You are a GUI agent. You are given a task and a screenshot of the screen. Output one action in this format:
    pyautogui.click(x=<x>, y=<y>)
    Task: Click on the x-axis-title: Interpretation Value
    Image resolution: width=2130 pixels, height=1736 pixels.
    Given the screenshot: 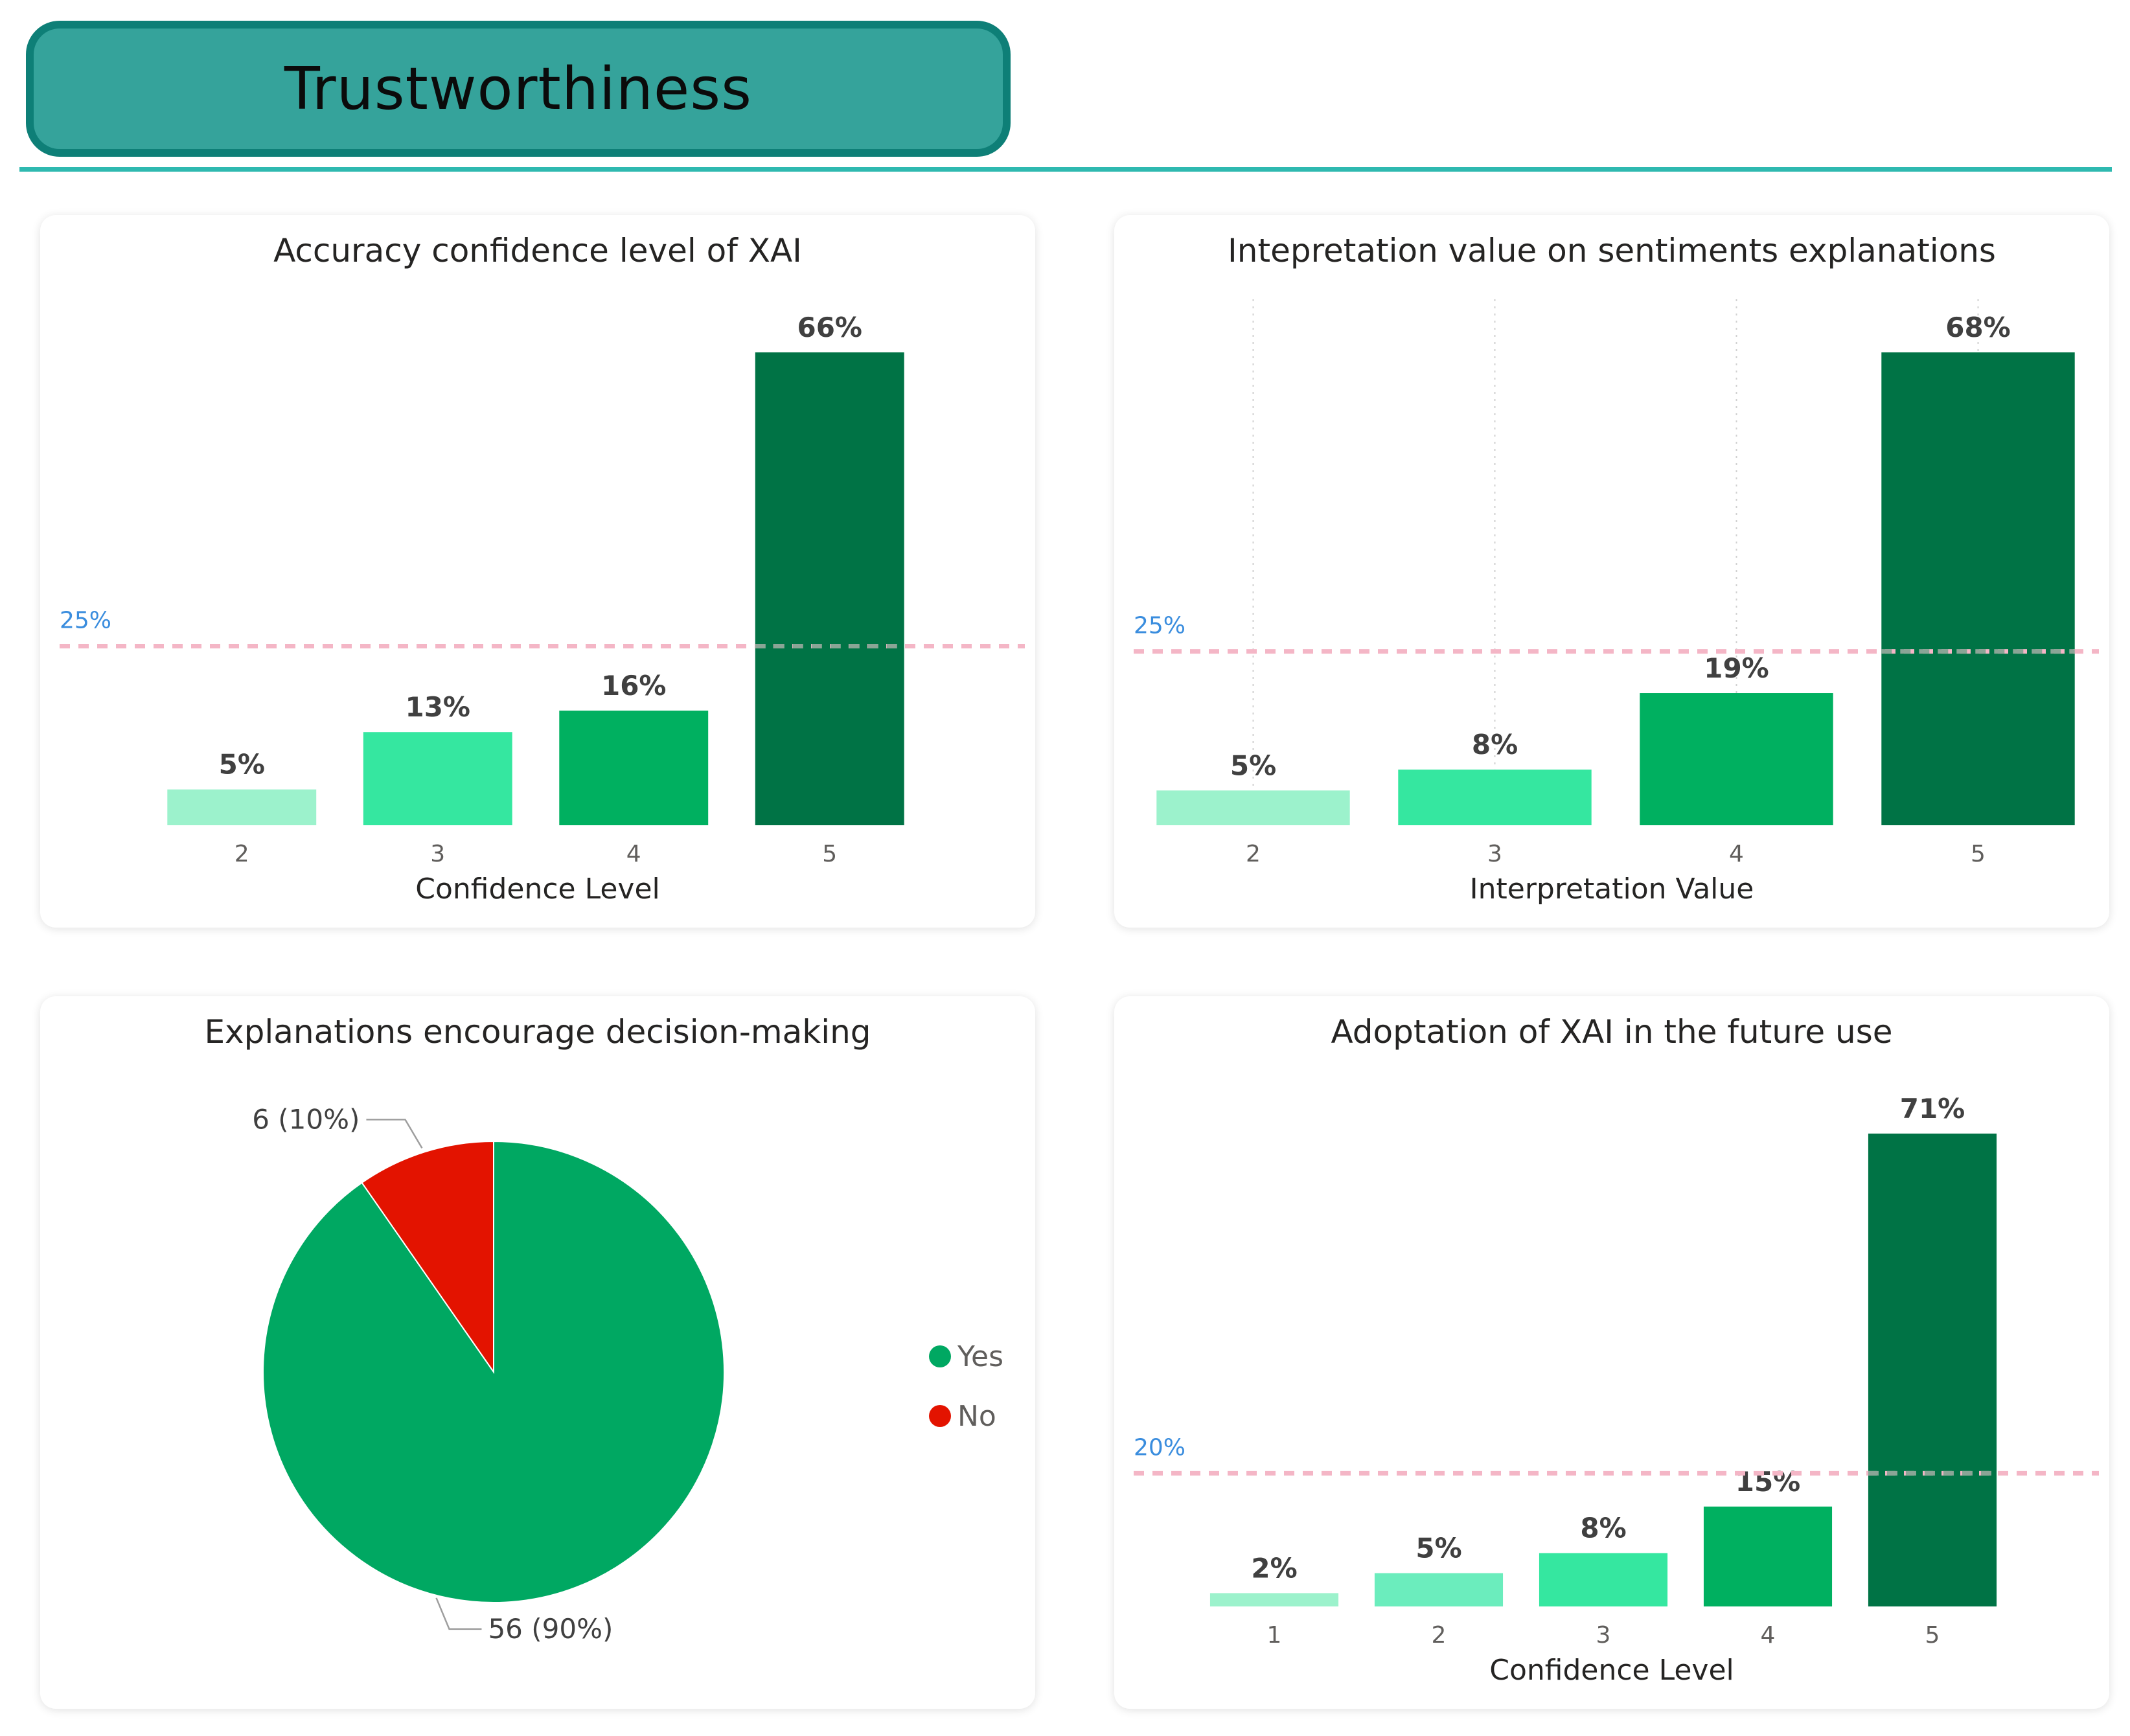 What is the action you would take?
    pyautogui.click(x=1611, y=890)
    